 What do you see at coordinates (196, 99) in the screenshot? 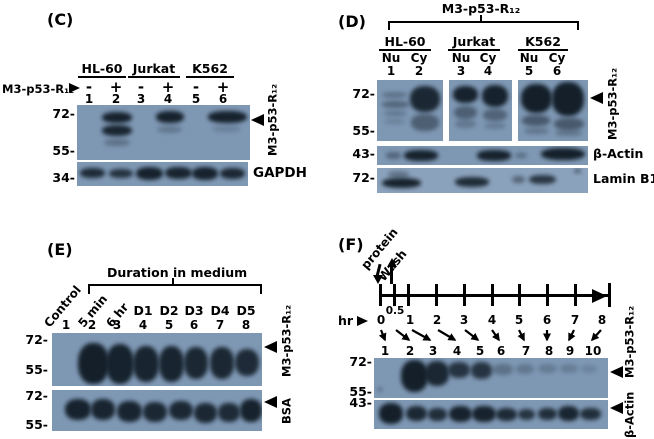
I see `lane-number: 5` at bounding box center [196, 99].